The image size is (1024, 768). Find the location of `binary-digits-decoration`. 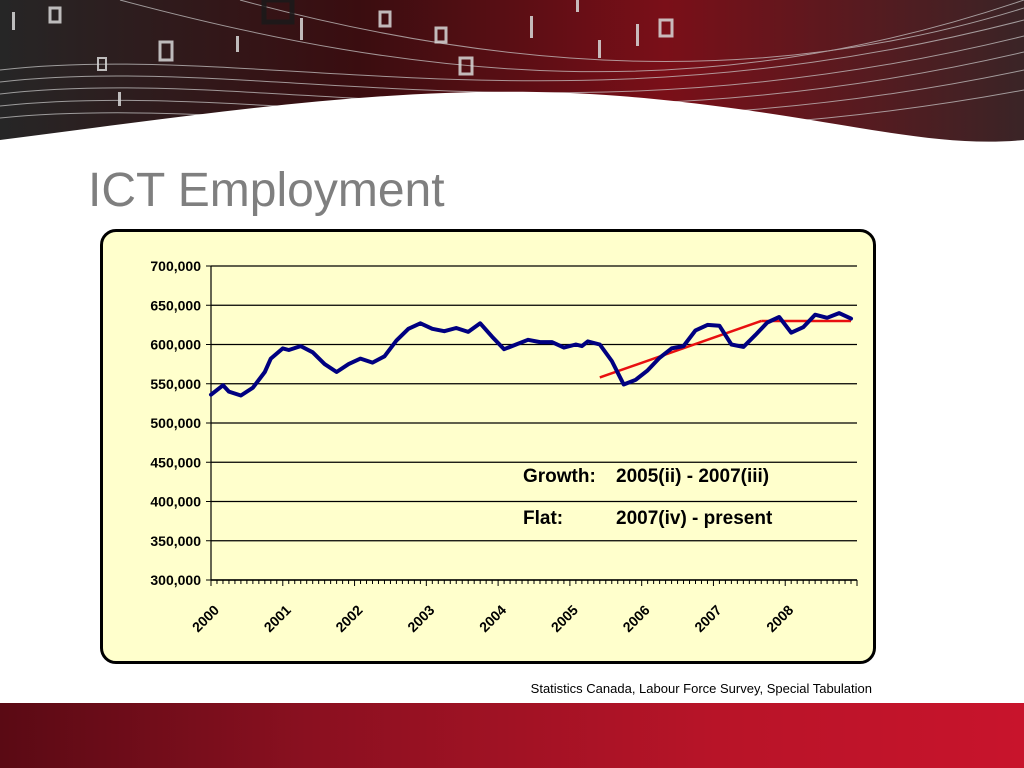

binary-digits-decoration is located at coordinates (343, 53).